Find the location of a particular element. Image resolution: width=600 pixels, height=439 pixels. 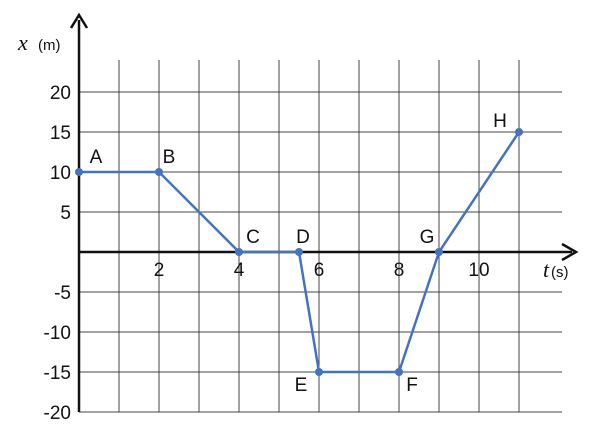

data-point-e is located at coordinates (319, 372).